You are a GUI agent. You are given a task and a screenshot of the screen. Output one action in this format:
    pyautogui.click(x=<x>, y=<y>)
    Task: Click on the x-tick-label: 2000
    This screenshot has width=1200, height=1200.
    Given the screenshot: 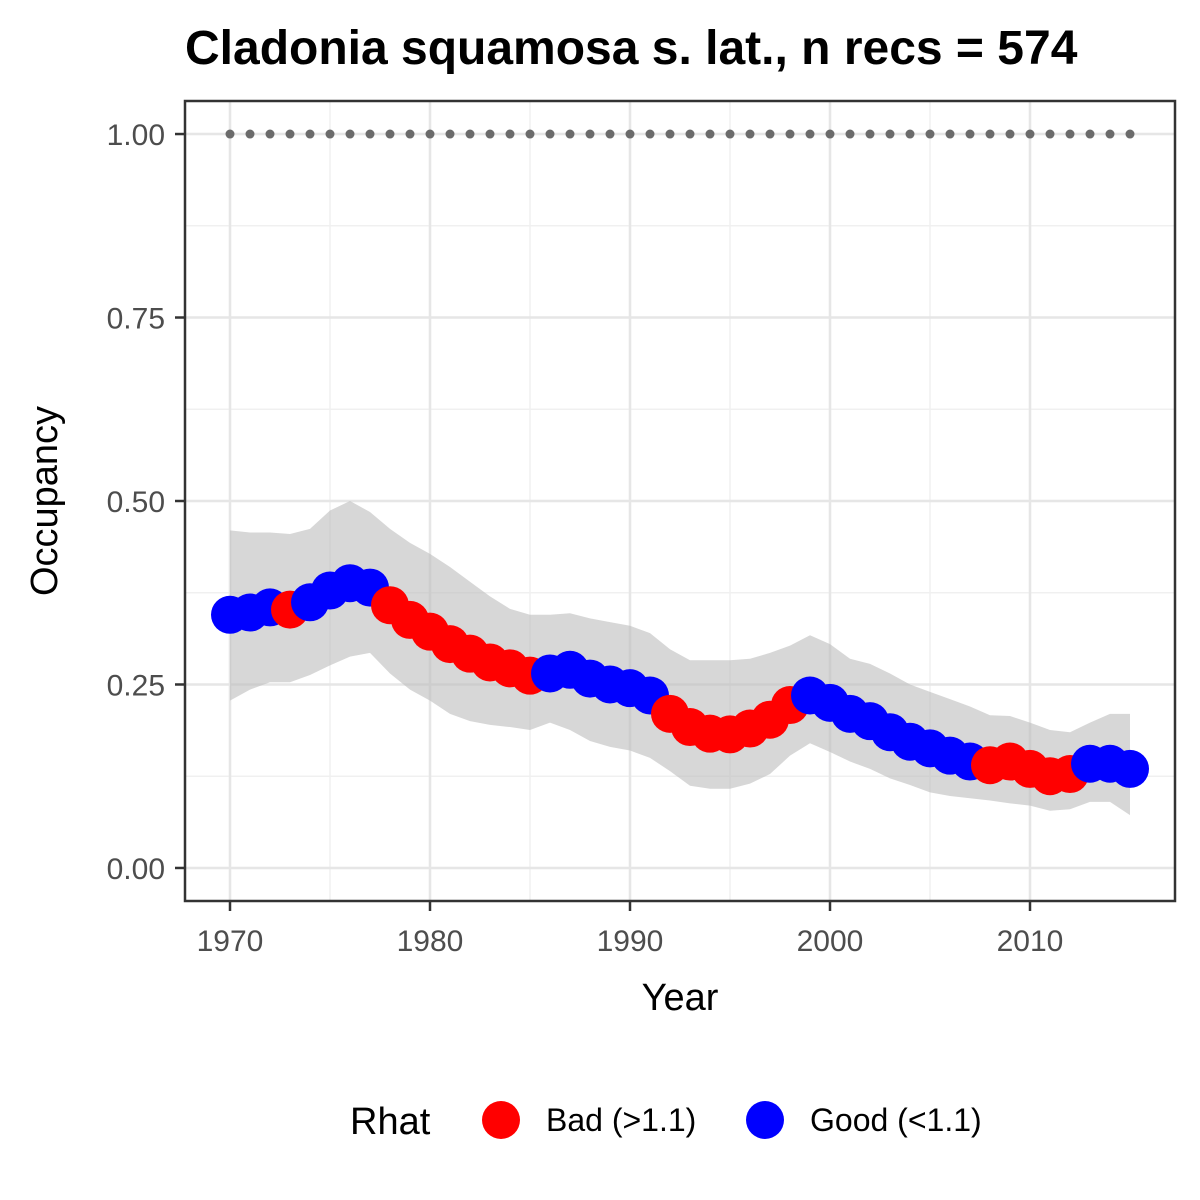 What is the action you would take?
    pyautogui.click(x=830, y=941)
    